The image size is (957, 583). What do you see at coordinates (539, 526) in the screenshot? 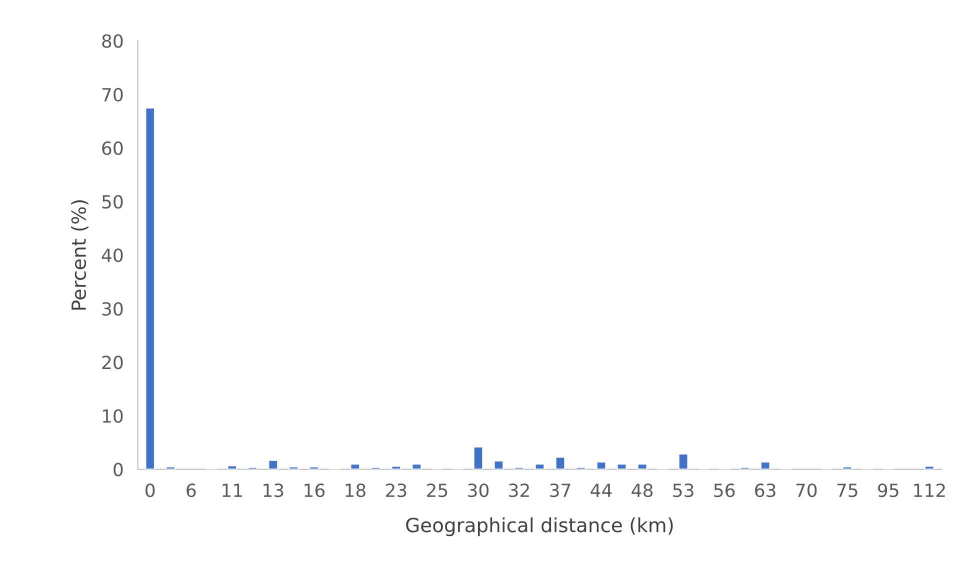
I see `x-axis-title: Geographical distance (km)` at bounding box center [539, 526].